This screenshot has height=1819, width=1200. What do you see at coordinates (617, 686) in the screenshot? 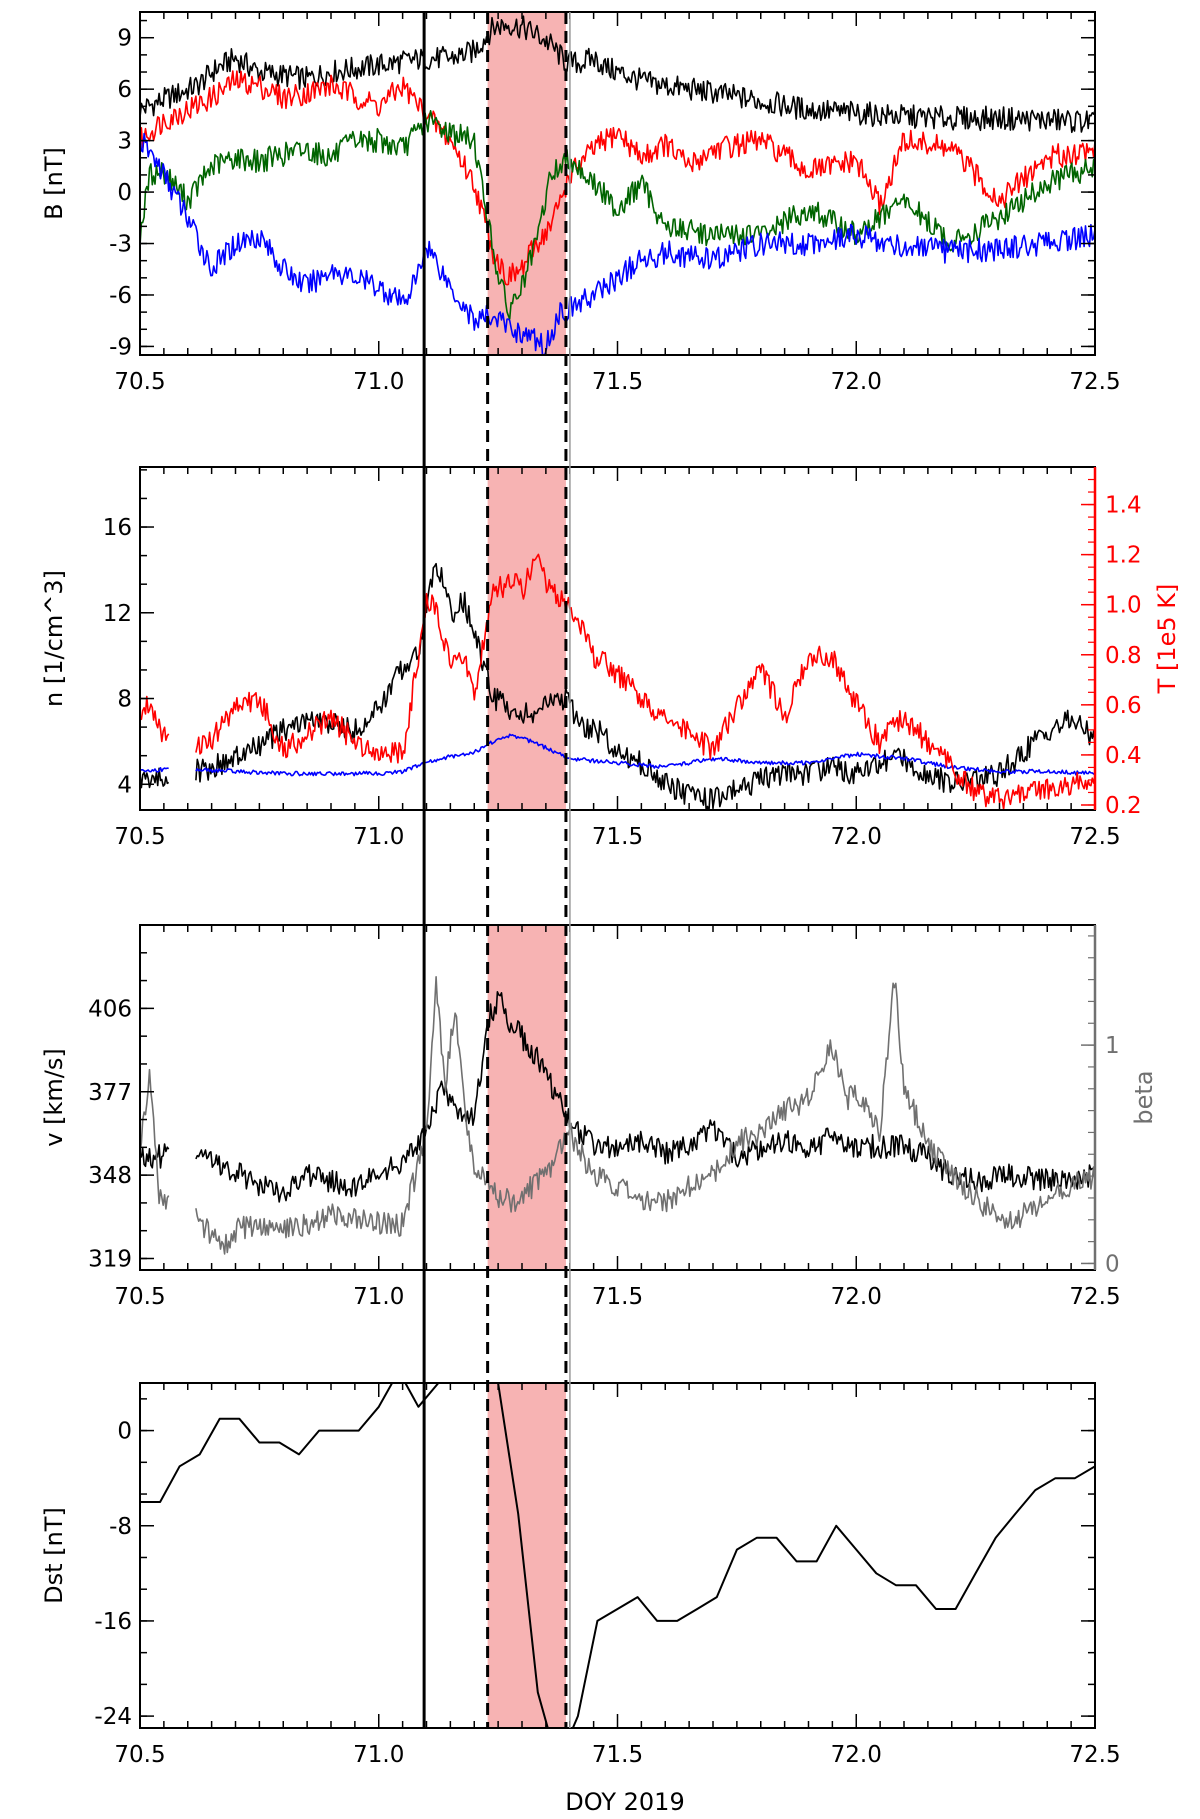
I see `series-line-n` at bounding box center [617, 686].